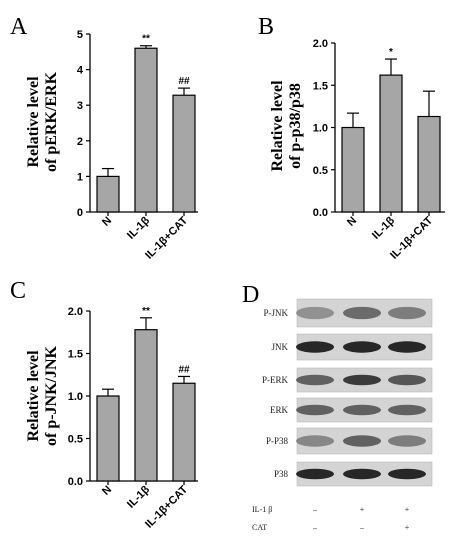 This screenshot has height=550, width=463. I want to click on blot-label-jnk: JNK, so click(279, 347).